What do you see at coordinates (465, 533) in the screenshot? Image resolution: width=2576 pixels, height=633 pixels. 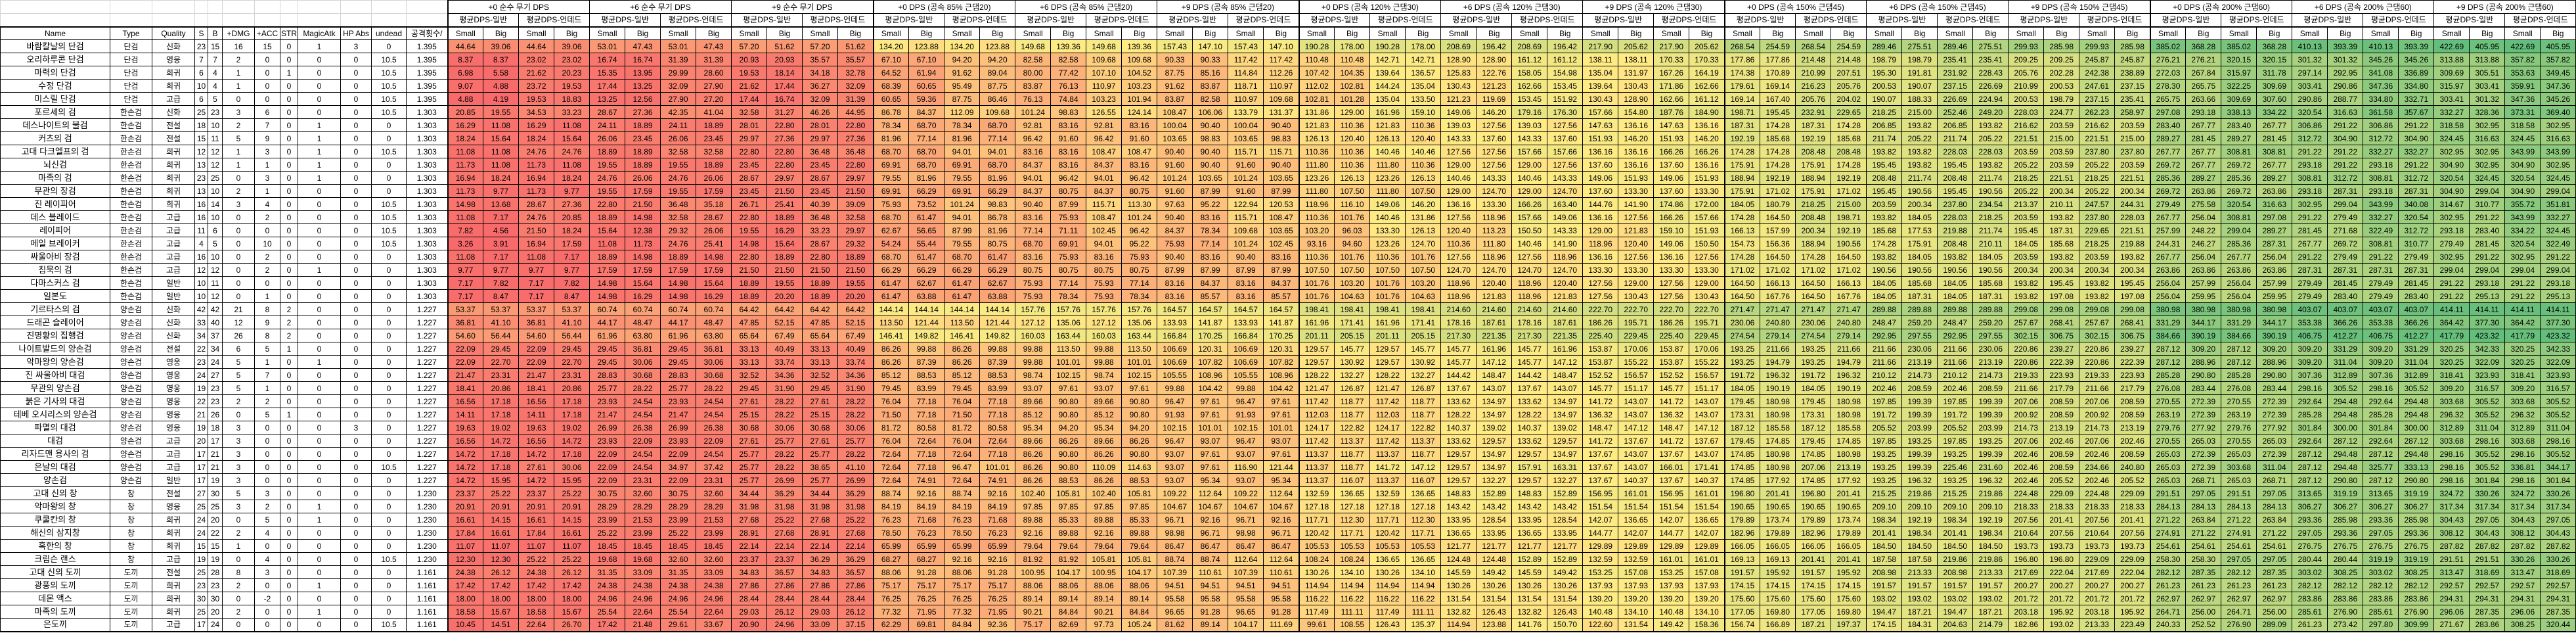 I see `dps-cell: 17.84` at bounding box center [465, 533].